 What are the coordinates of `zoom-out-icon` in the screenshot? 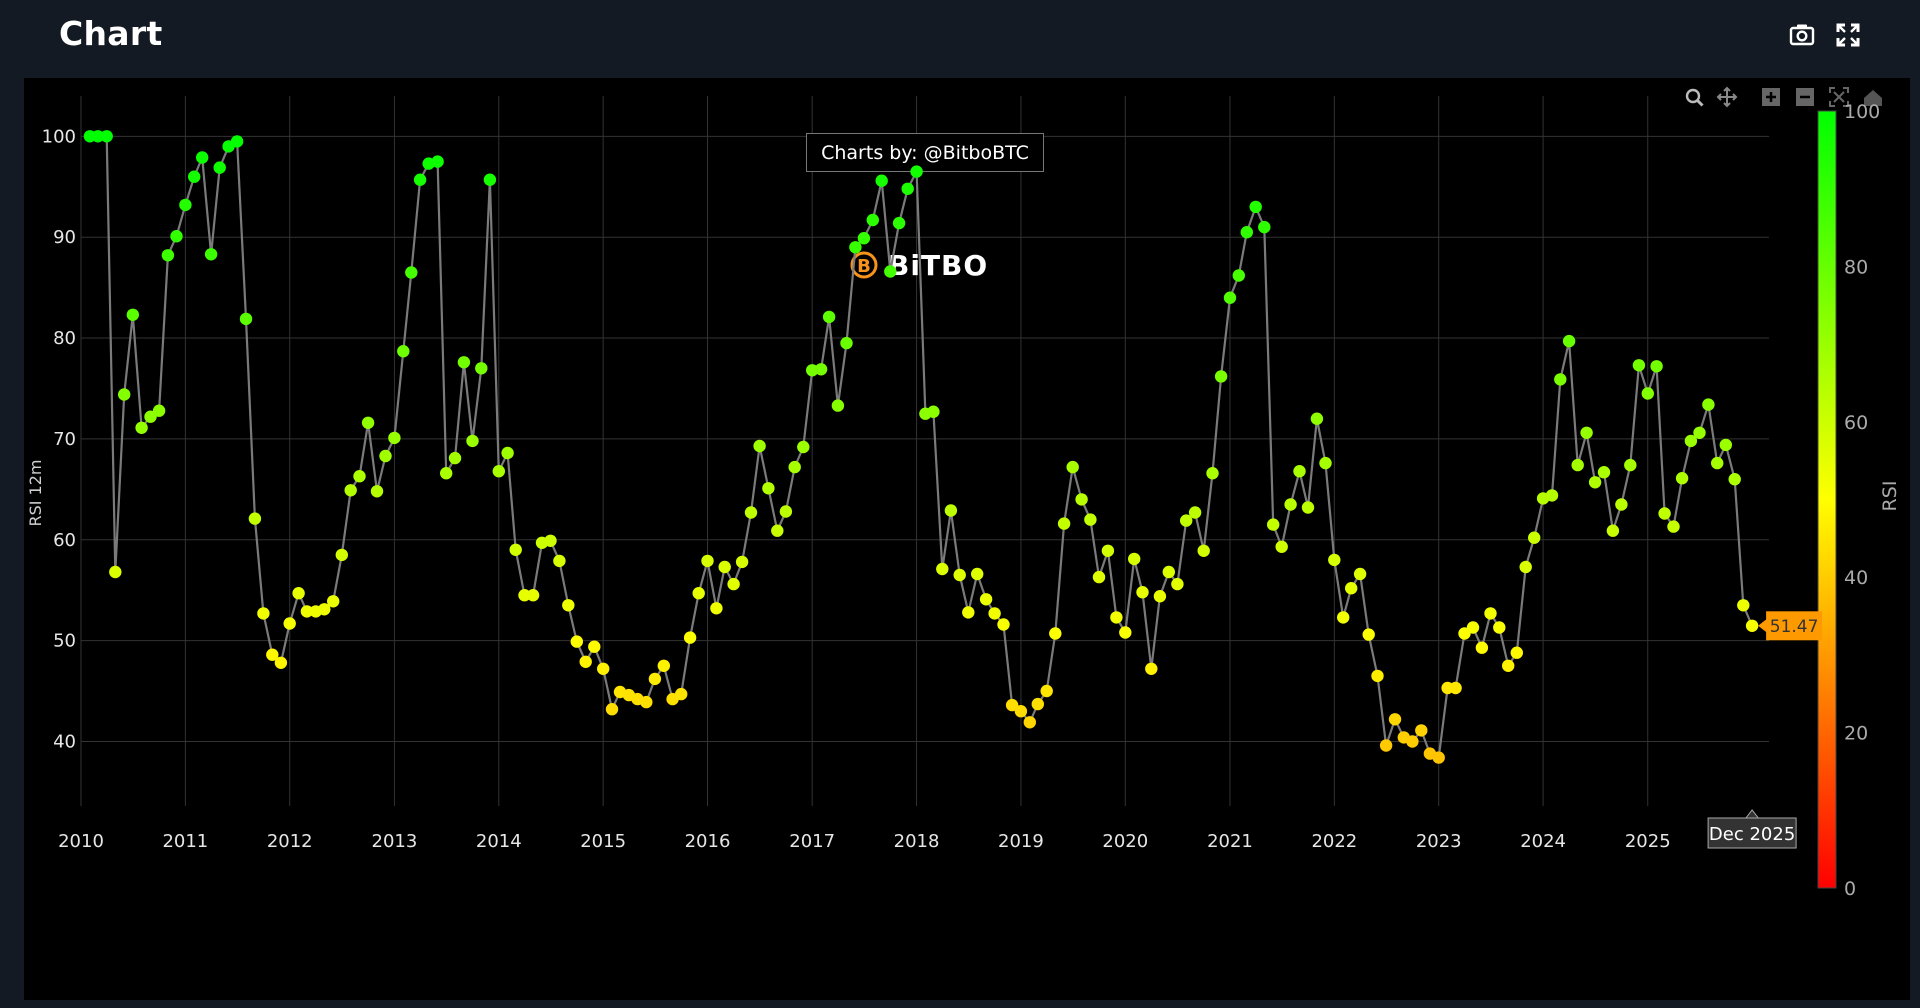 It's located at (1805, 97).